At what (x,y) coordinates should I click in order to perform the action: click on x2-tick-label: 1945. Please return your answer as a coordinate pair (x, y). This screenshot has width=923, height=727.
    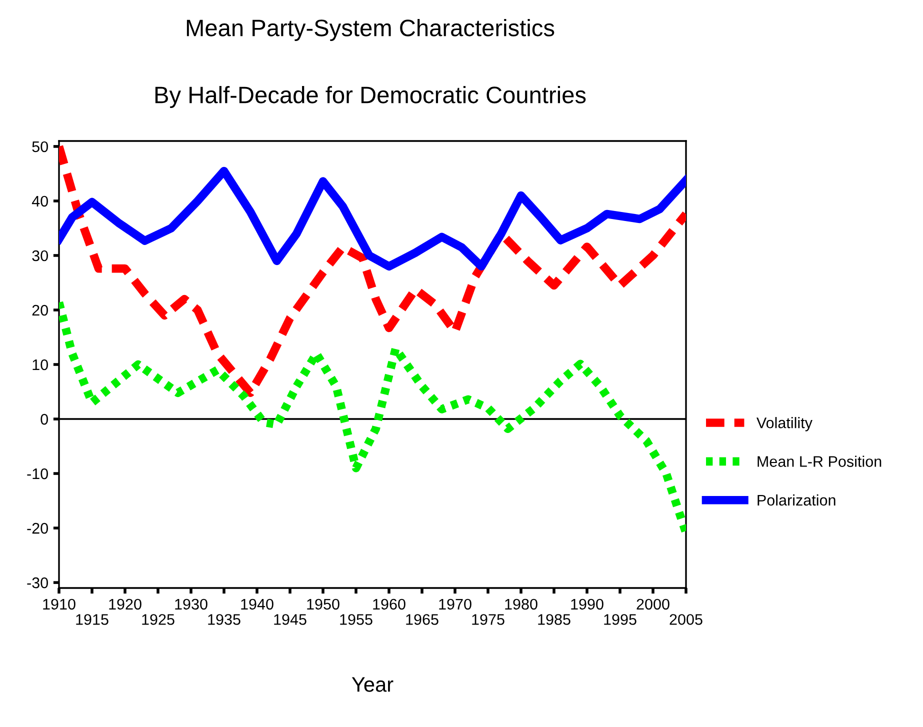
    Looking at the image, I should click on (290, 619).